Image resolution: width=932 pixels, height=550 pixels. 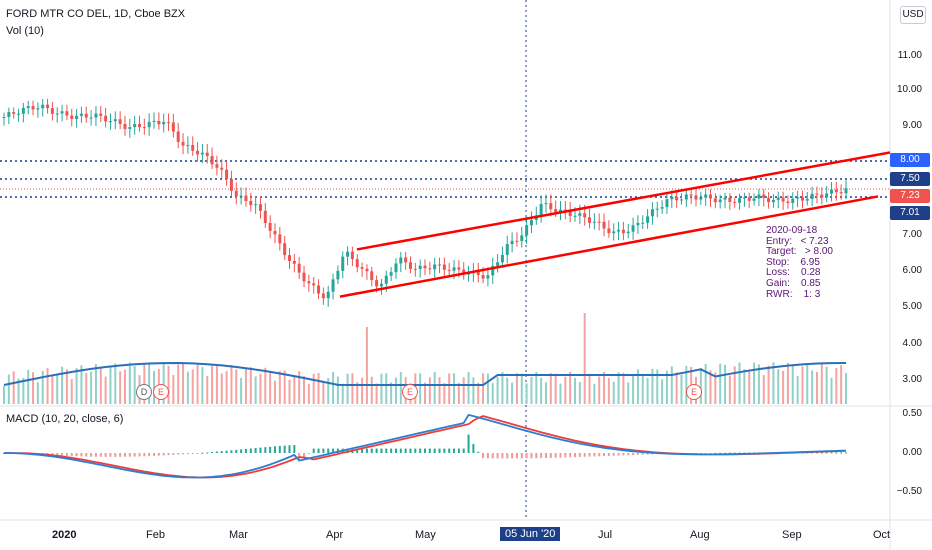 I want to click on symbol-title: FORD MTR CO DEL, 1D, Cboe BZX, so click(x=96, y=14).